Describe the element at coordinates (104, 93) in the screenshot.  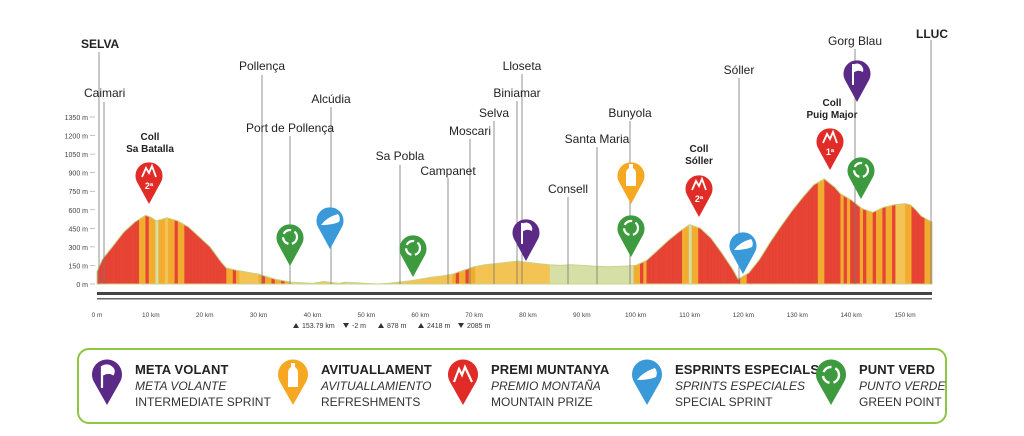
I see `place-label: Caimari` at that location.